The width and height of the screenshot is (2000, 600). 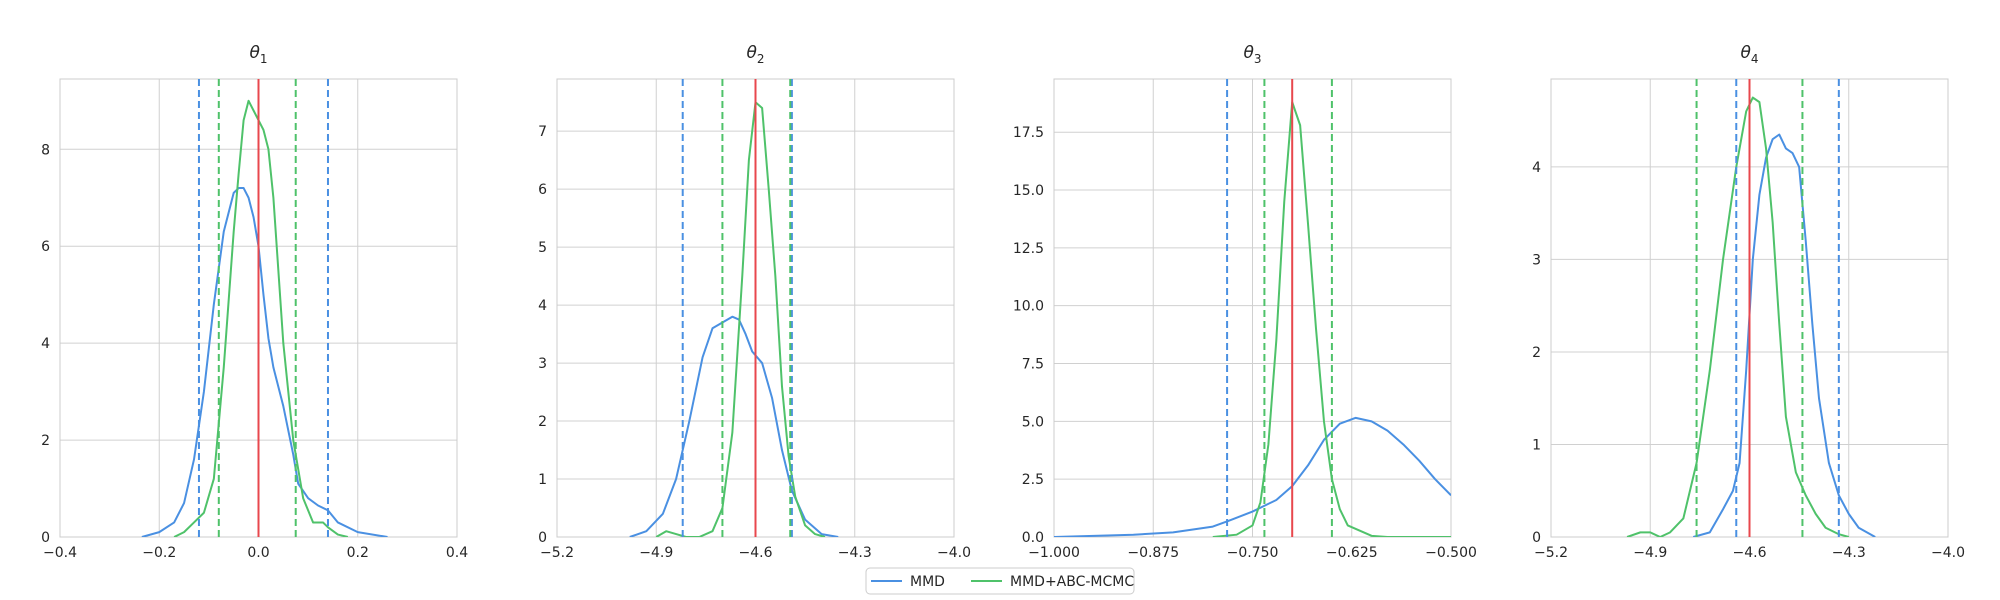 I want to click on y-tick-label: 7.5, so click(x=1033, y=365).